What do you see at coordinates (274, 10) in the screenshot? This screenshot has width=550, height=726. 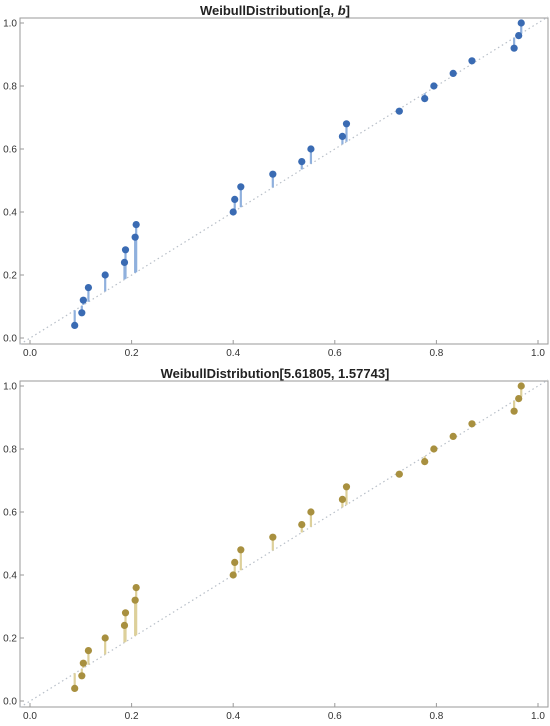 I see `chart-title-top: WeibullDistribution[a, b]` at bounding box center [274, 10].